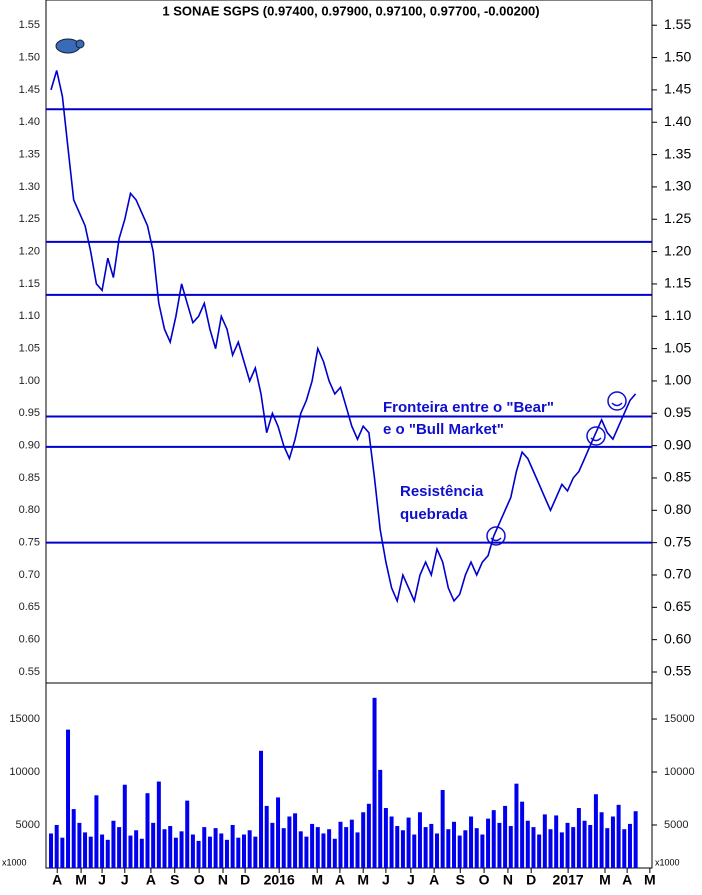  What do you see at coordinates (677, 283) in the screenshot?
I see `y-tick-label: 1.15` at bounding box center [677, 283].